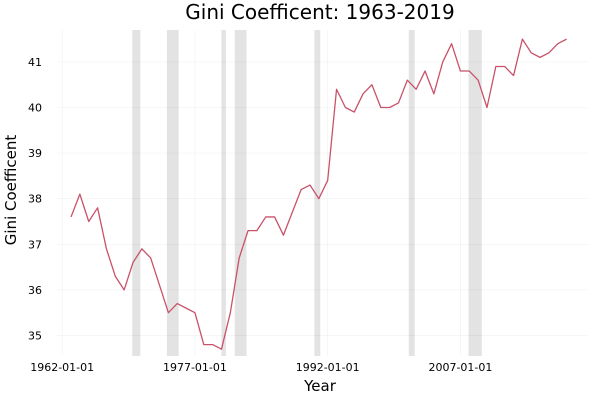 Image resolution: width=600 pixels, height=400 pixels. Describe the element at coordinates (35, 290) in the screenshot. I see `y-tick-label: 36` at that location.